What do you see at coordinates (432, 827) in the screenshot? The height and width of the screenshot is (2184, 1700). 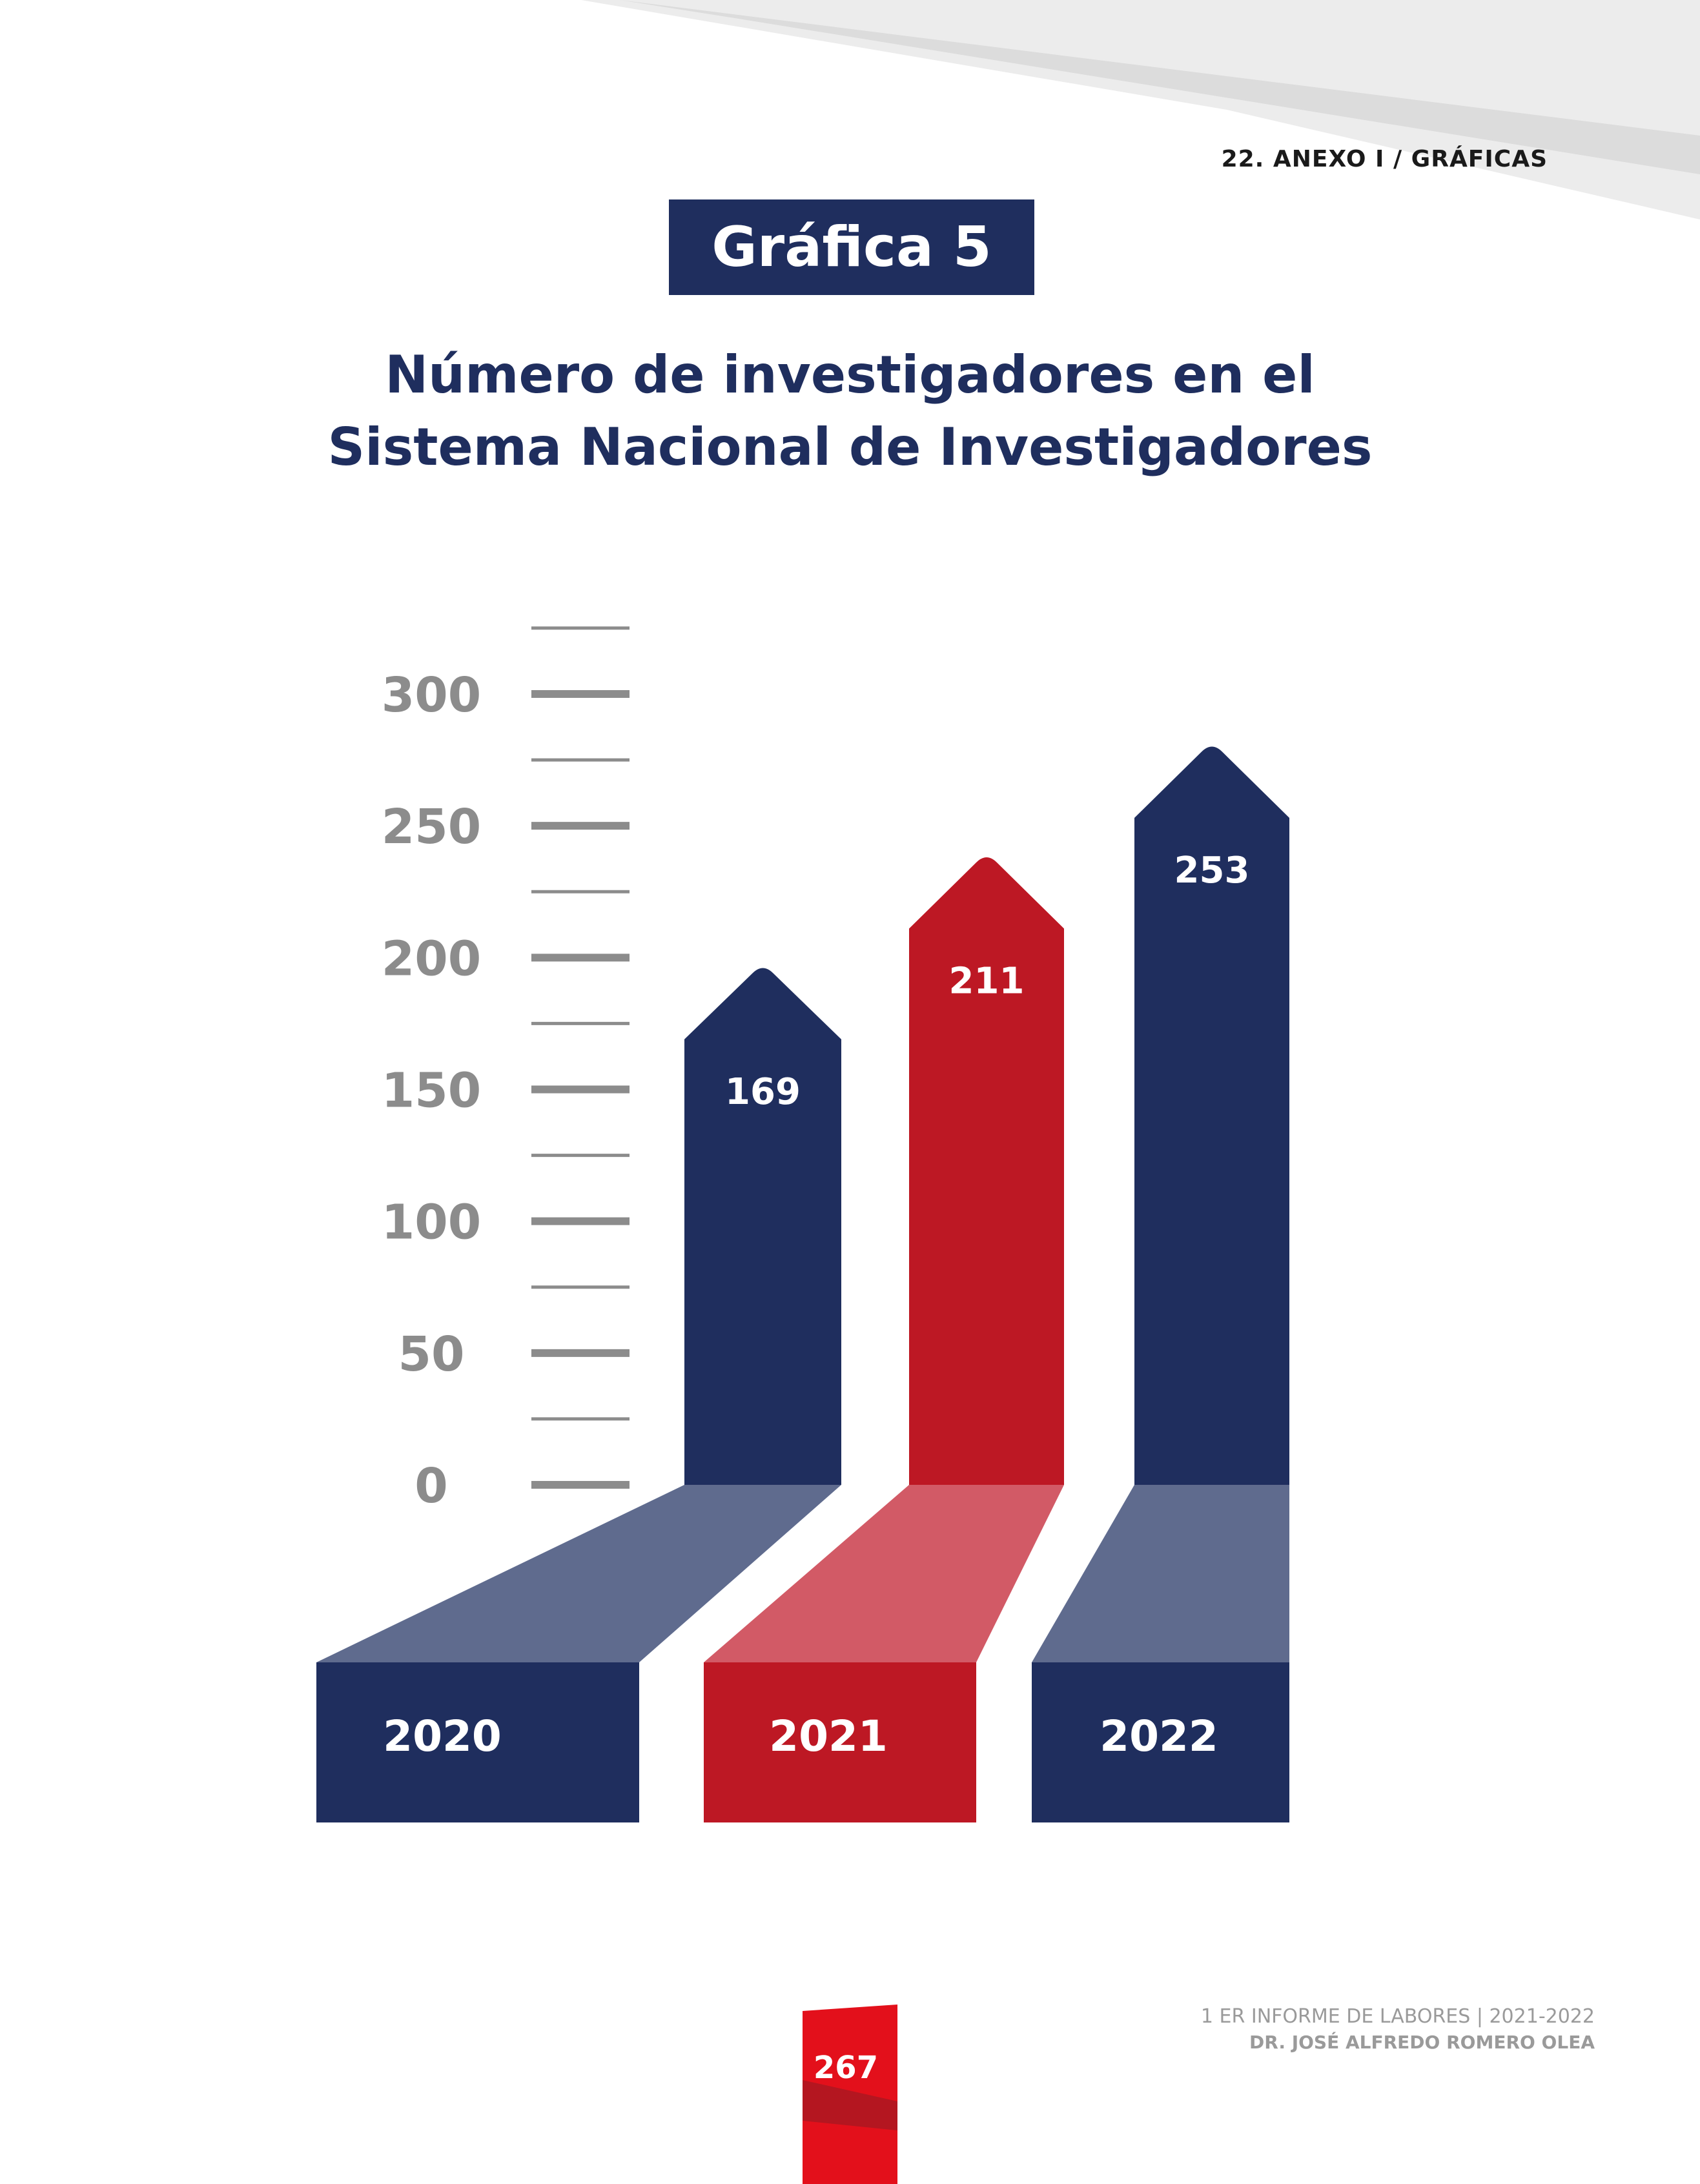 I see `y-tick-label: 250` at bounding box center [432, 827].